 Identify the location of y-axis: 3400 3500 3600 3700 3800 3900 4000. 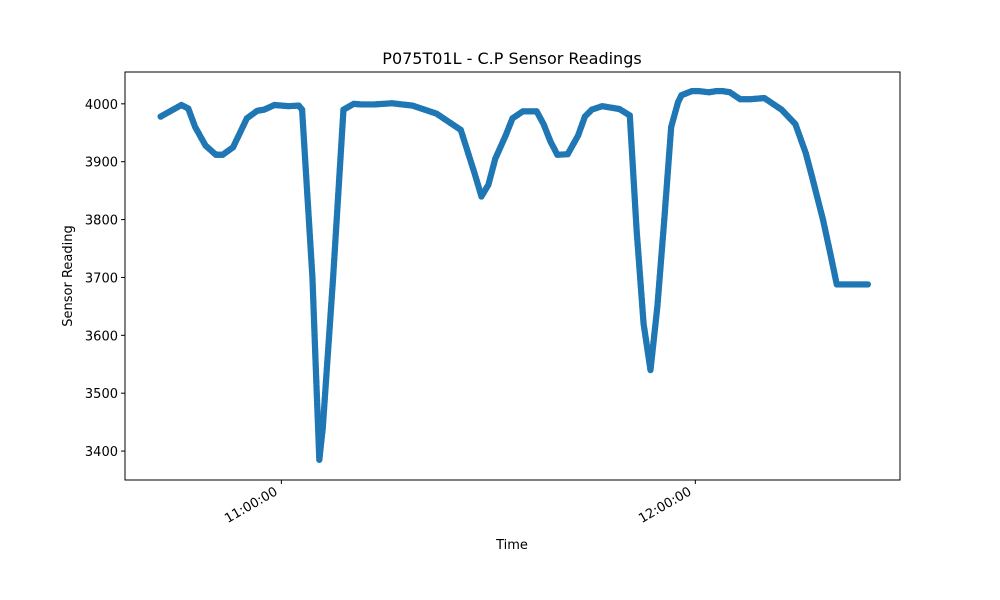
(105, 279).